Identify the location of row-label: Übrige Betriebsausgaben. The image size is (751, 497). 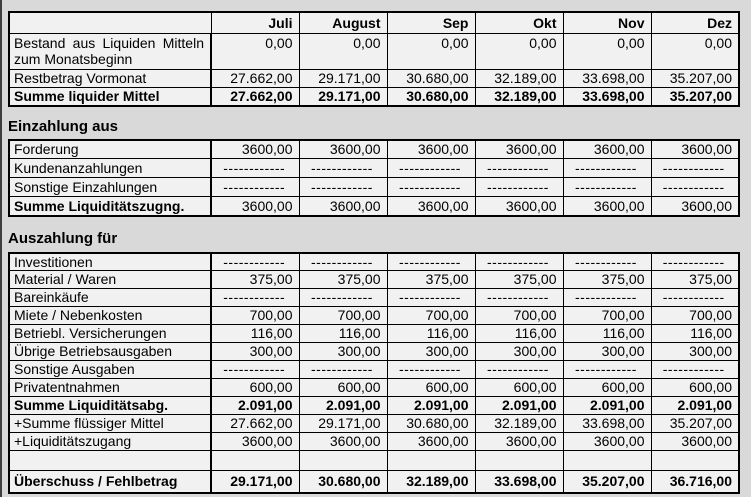
(110, 351).